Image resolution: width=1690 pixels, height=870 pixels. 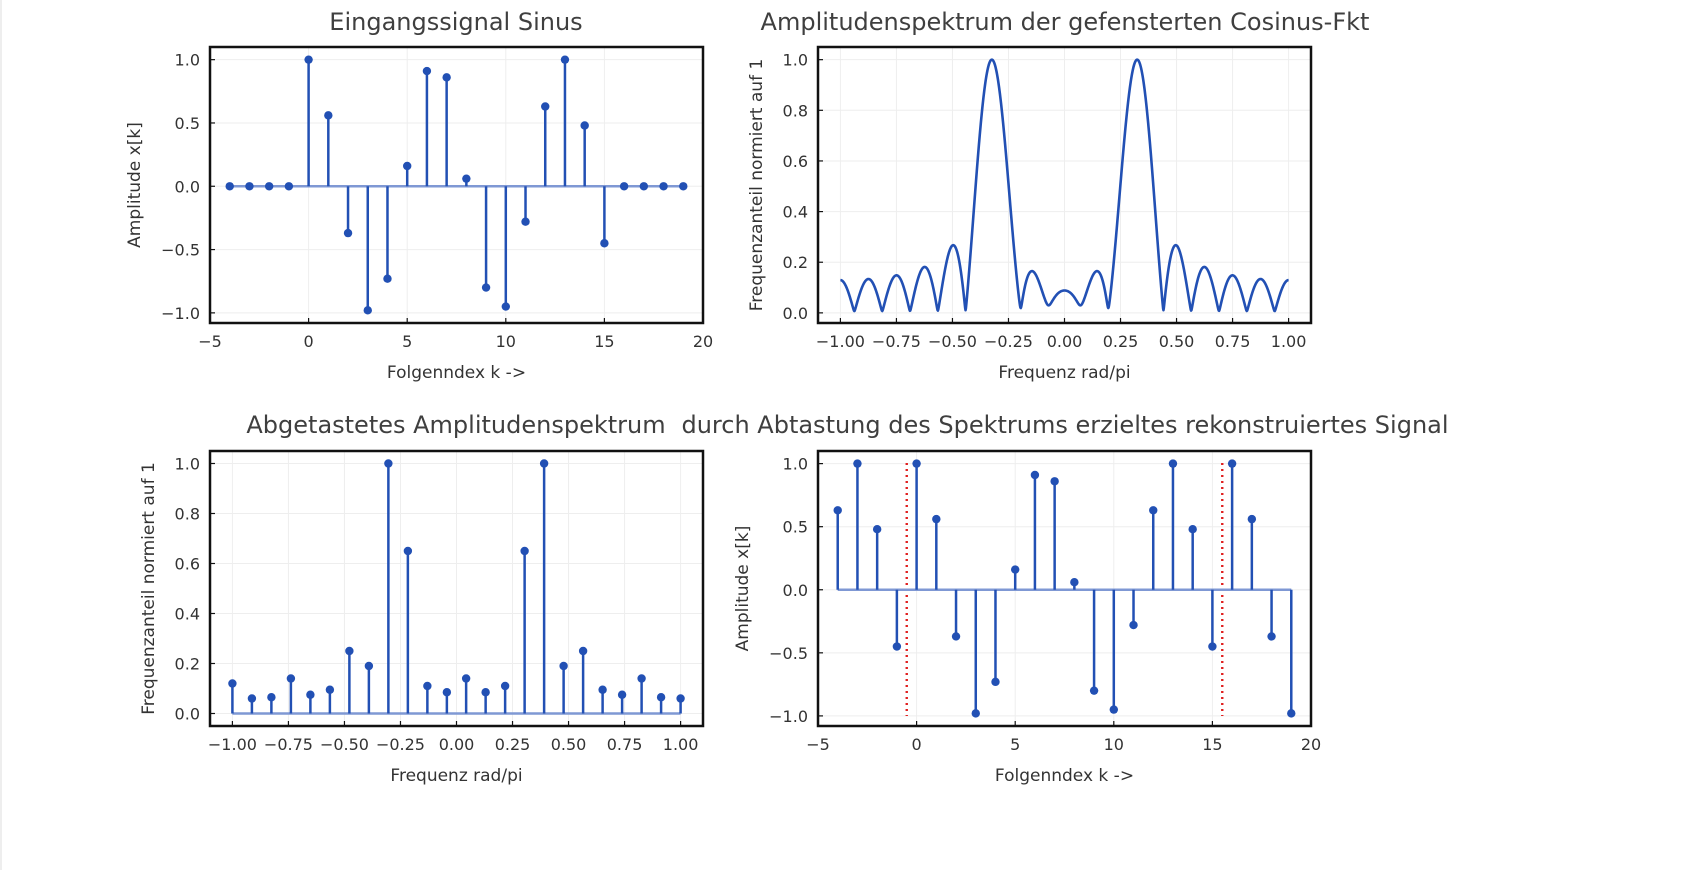 I want to click on ticks: −5 0 5 10 15 20 −1.0 −0.5 0.0 0.5 1.0, so click(x=1045, y=604).